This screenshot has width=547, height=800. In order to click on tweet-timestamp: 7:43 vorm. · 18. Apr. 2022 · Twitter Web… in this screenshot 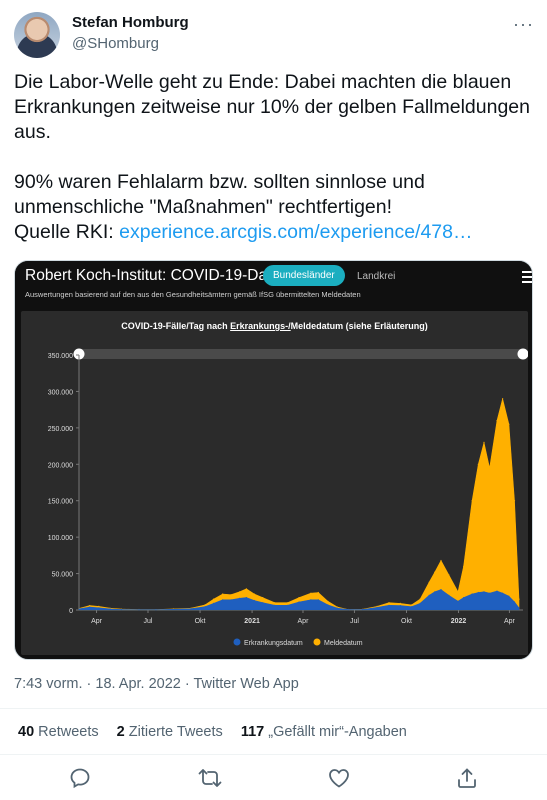, I will do `click(156, 684)`.